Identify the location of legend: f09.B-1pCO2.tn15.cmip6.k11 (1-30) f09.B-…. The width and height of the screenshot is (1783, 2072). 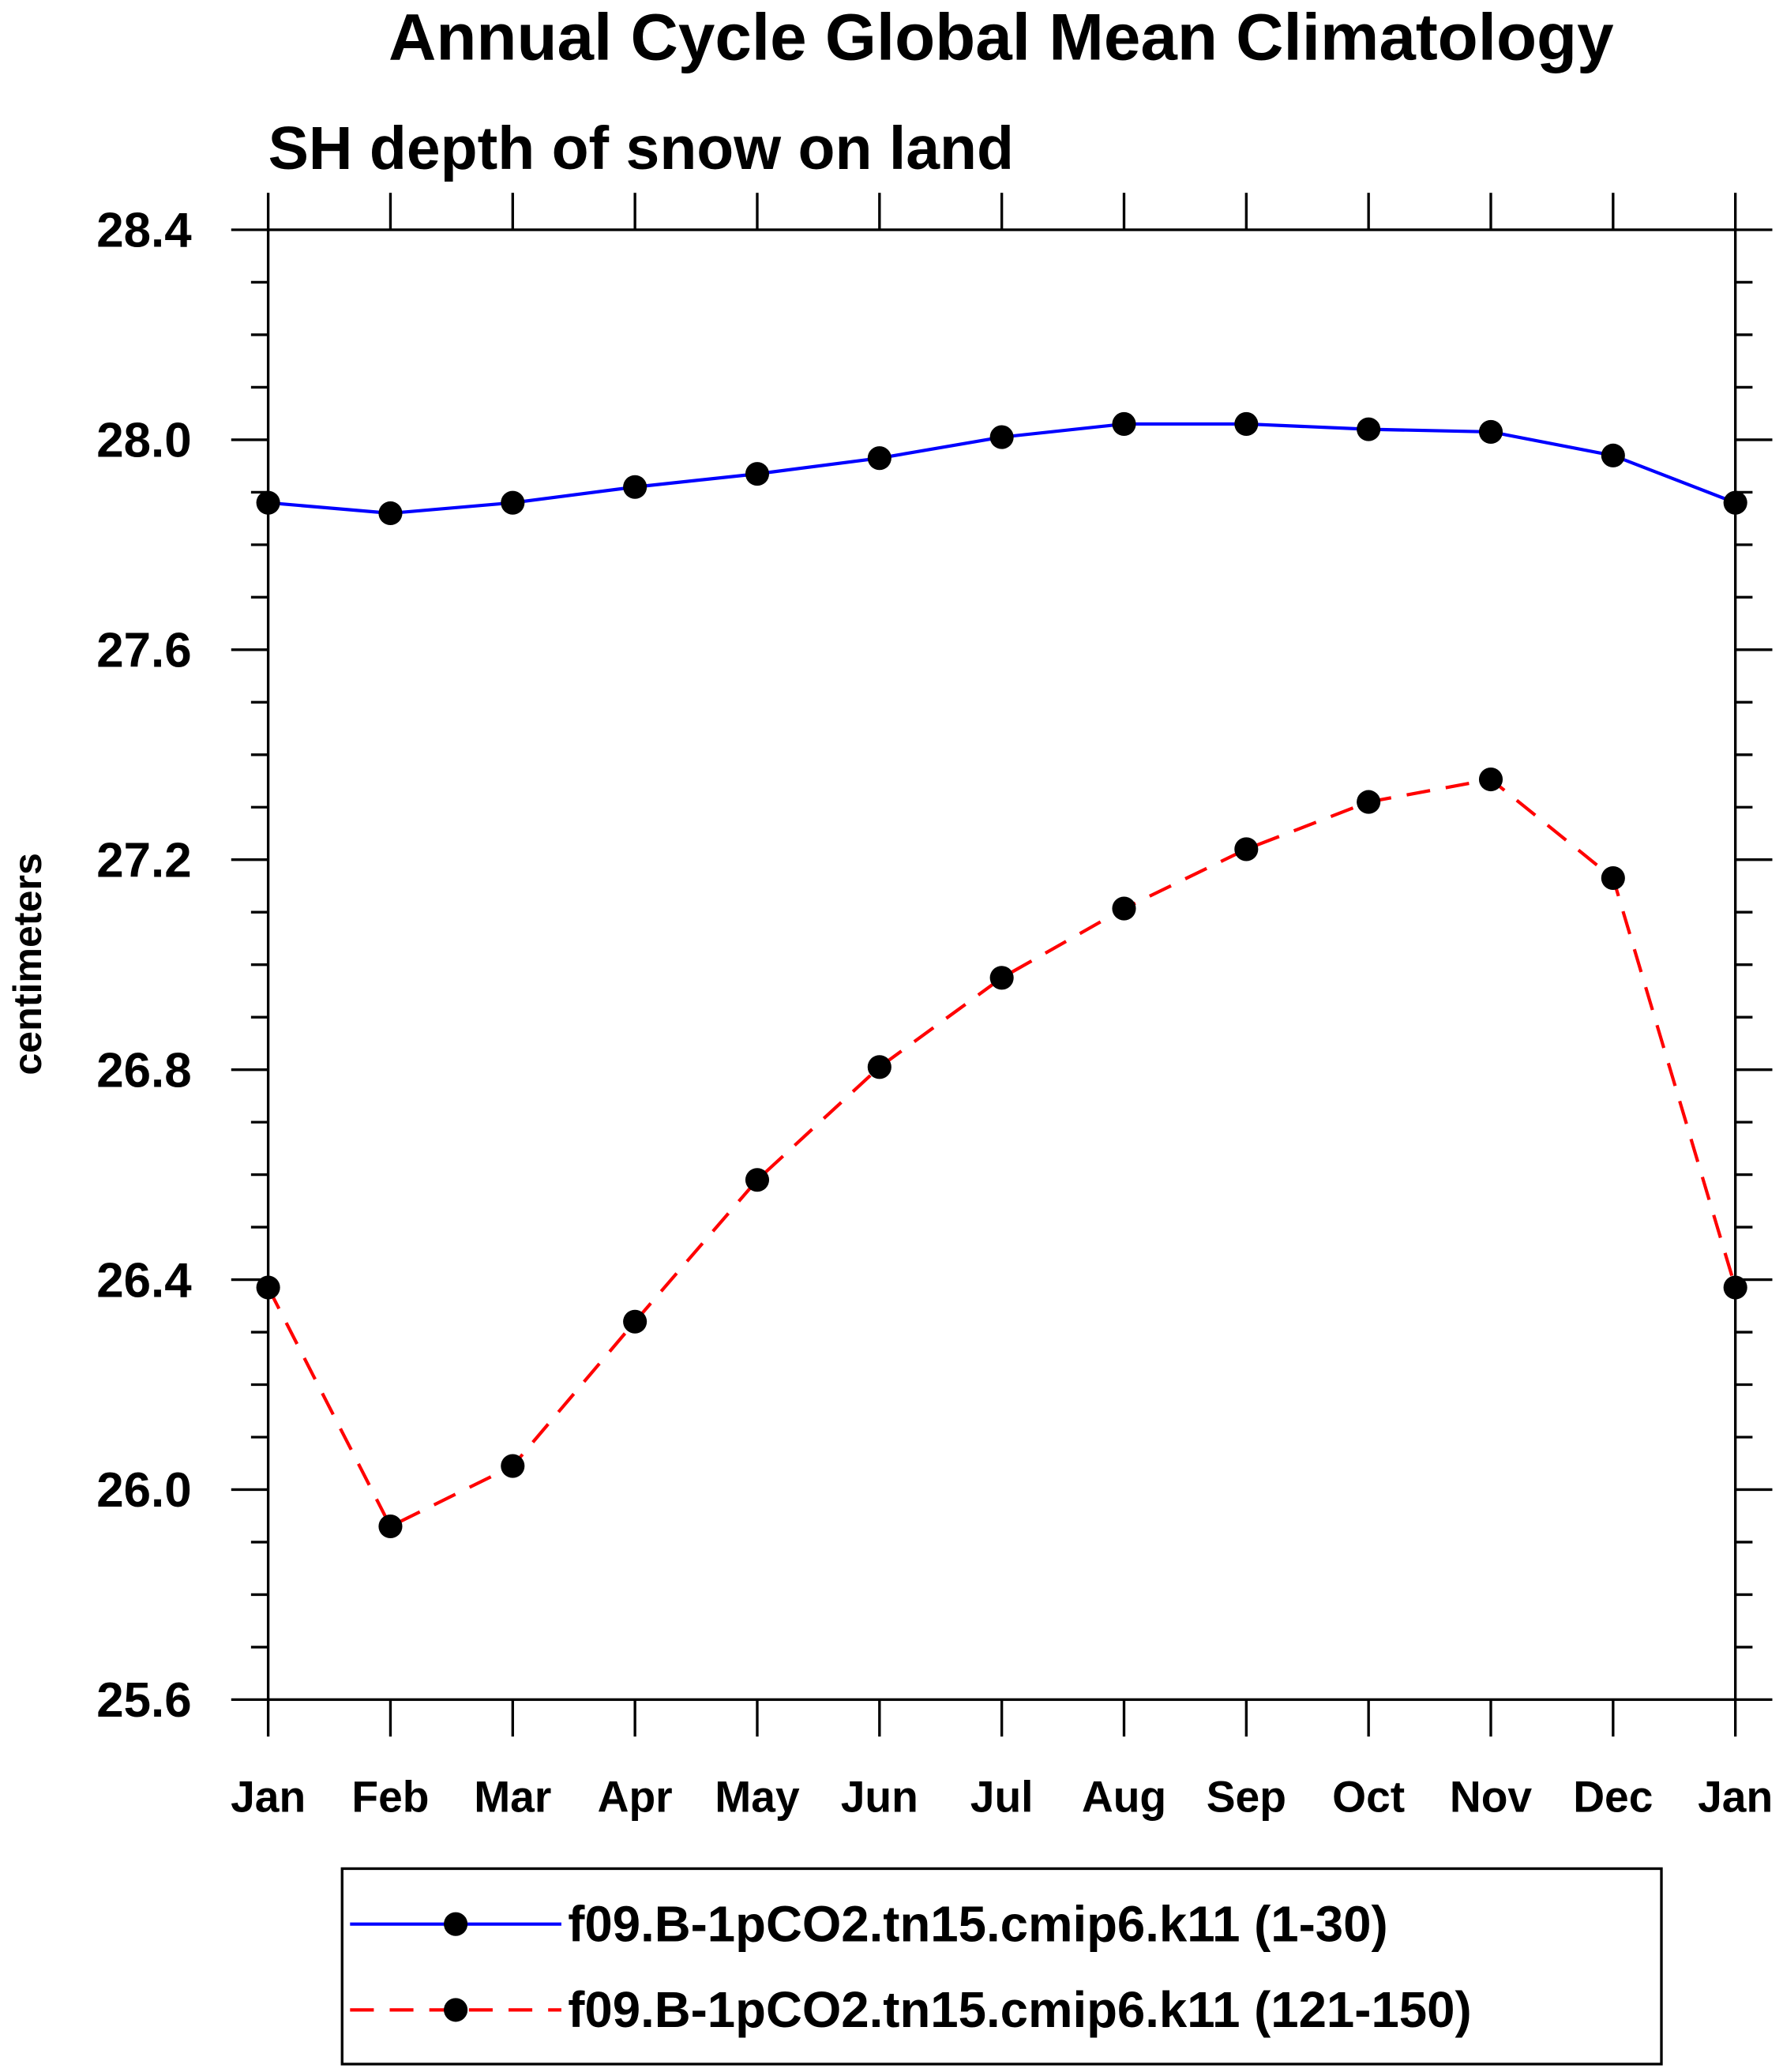
(1002, 1966).